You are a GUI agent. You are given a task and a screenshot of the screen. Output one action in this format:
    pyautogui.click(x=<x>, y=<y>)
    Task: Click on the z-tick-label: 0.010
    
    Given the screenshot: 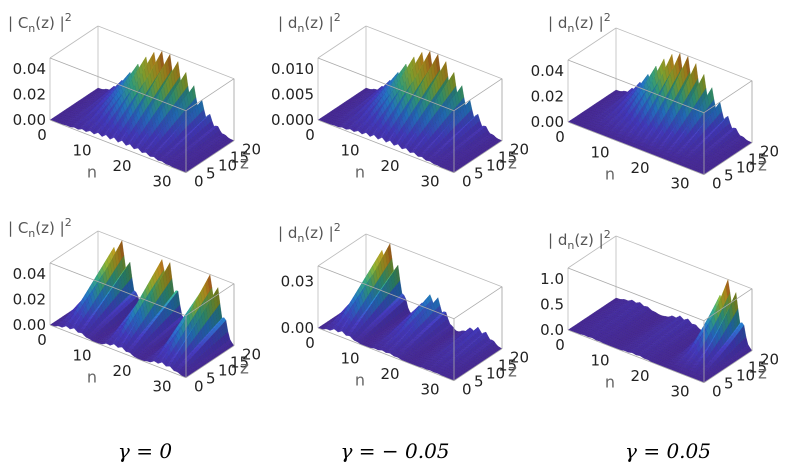 What is the action you would take?
    pyautogui.click(x=292, y=69)
    